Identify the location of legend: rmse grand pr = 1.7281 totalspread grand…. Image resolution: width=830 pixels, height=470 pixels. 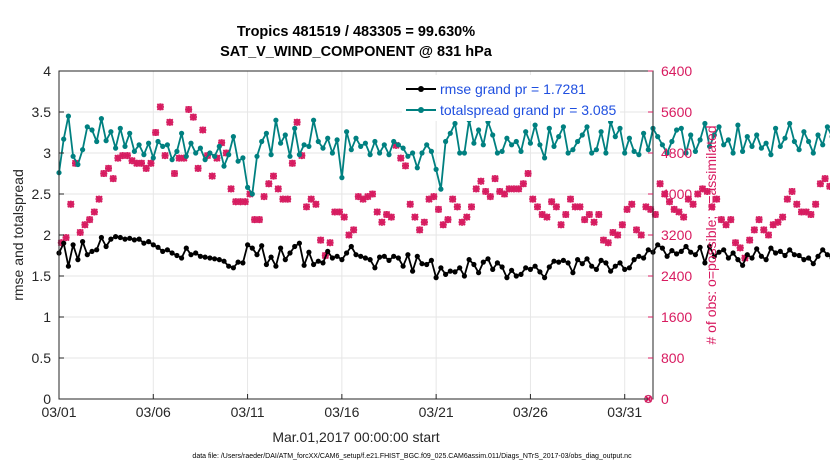
(511, 98).